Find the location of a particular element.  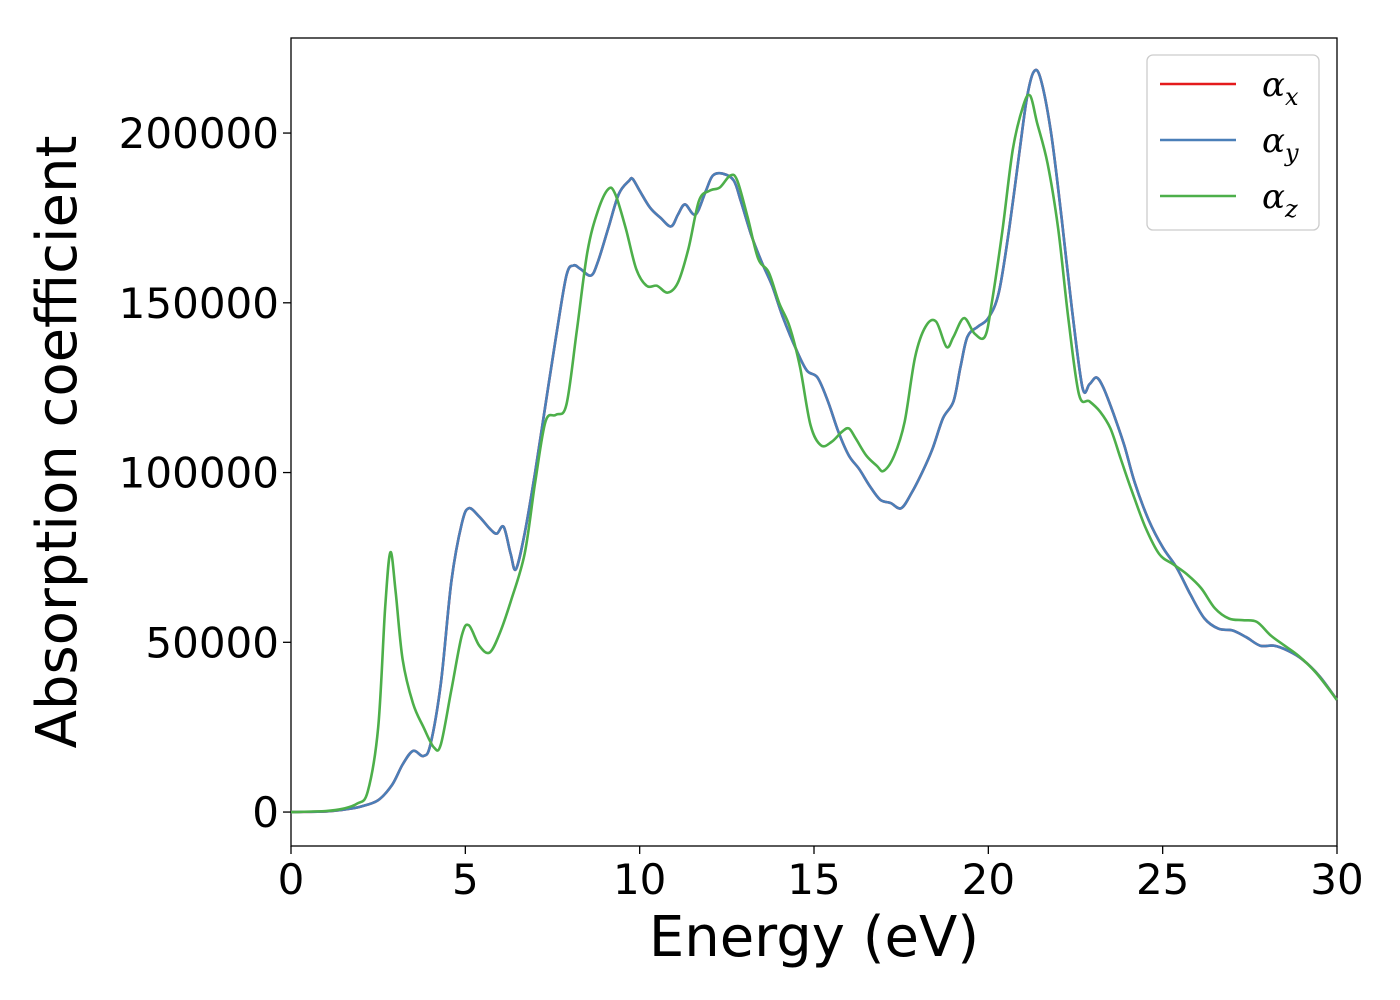

x-tick-label: 20 is located at coordinates (988, 879).